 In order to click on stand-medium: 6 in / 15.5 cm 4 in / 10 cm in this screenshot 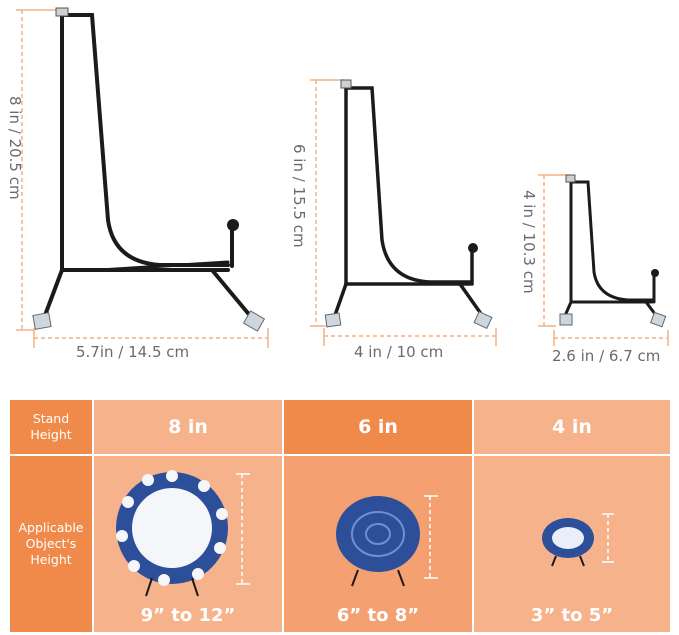, I will do `click(393, 220)`.